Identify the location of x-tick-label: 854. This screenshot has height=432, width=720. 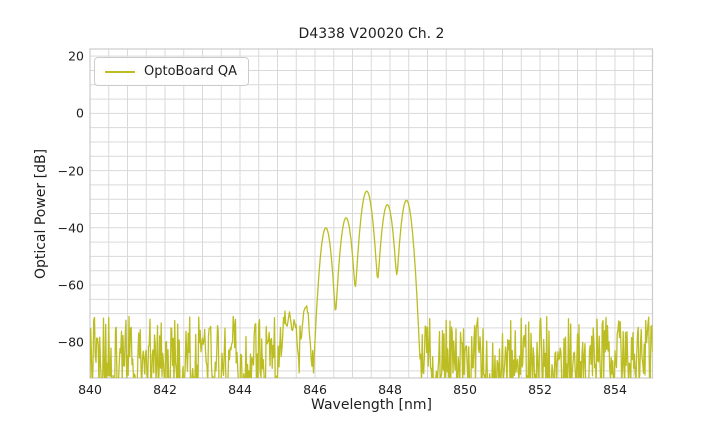
(615, 389).